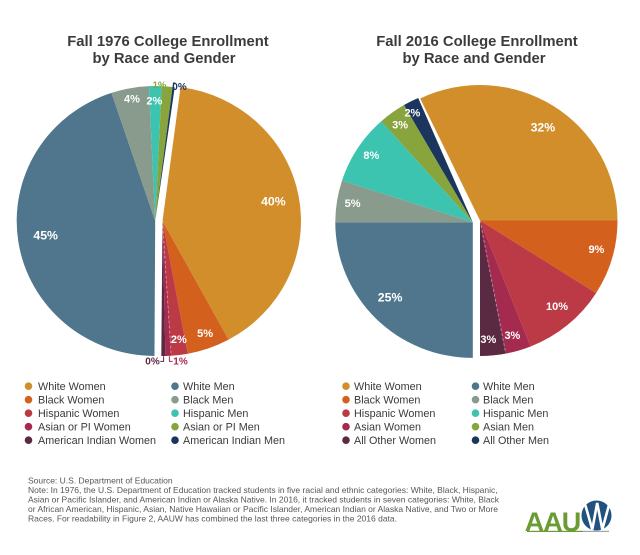 This screenshot has height=555, width=640. What do you see at coordinates (553, 522) in the screenshot?
I see `svg-text: AAU` at bounding box center [553, 522].